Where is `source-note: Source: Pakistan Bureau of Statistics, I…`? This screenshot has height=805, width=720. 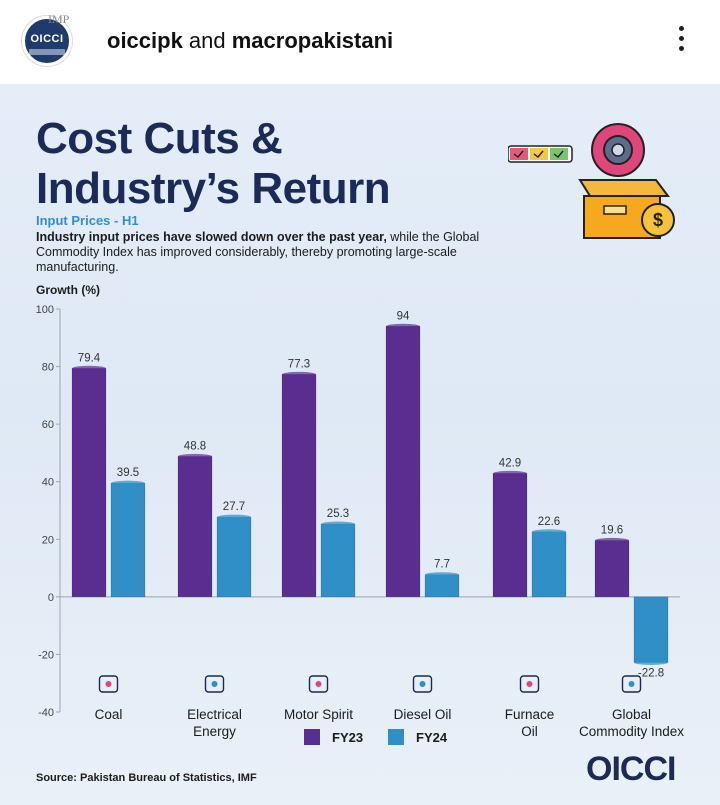
source-note: Source: Pakistan Bureau of Statistics, I… is located at coordinates (146, 778).